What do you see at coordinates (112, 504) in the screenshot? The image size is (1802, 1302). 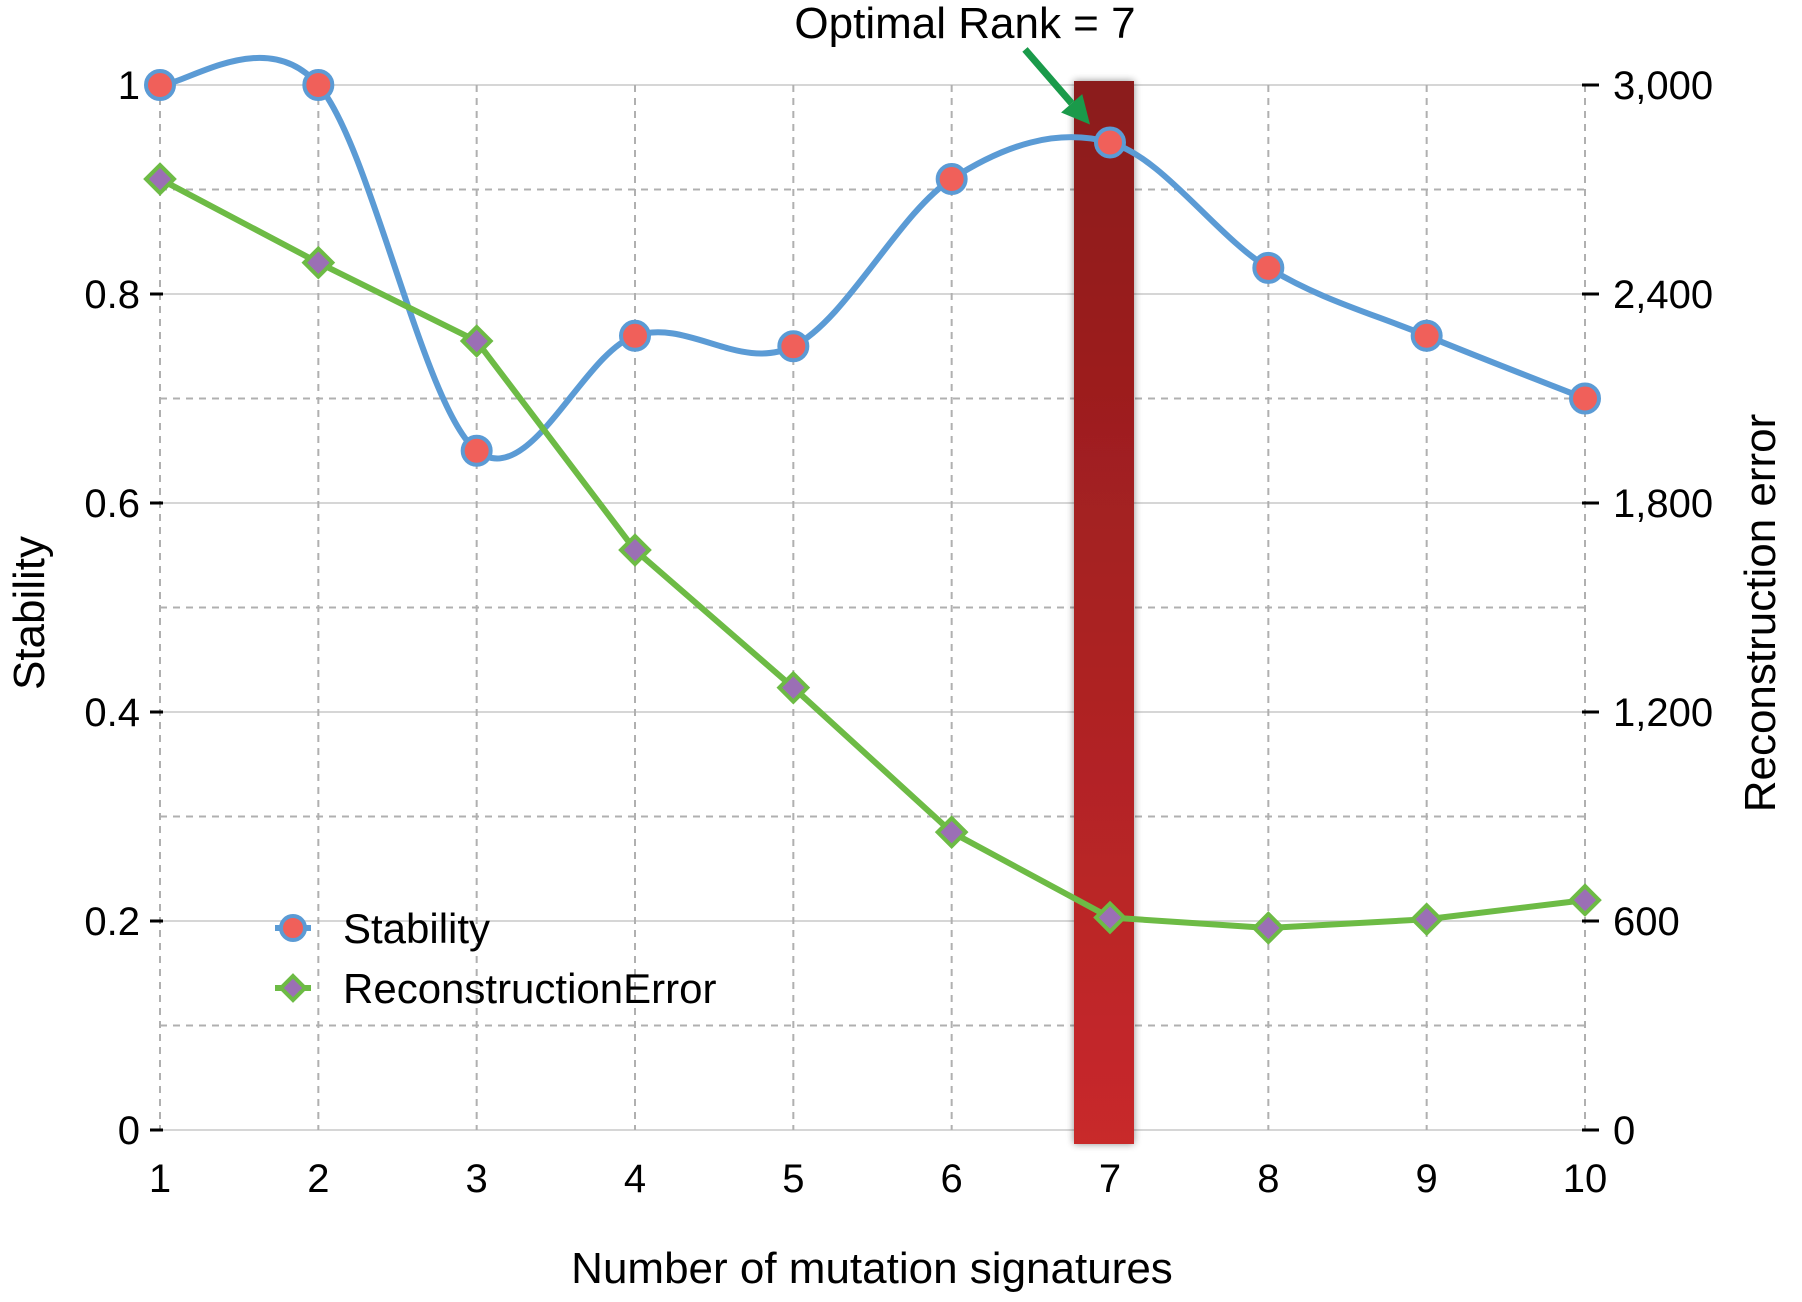 I see `y-tick-label-left: 0.6` at bounding box center [112, 504].